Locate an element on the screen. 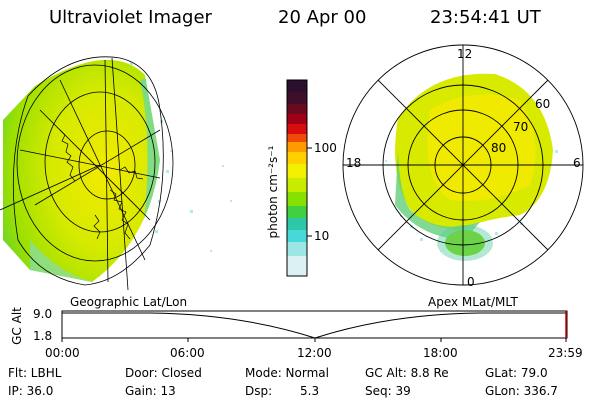 This screenshot has height=400, width=600. left-panel-caption: Geographic Lat/Lon is located at coordinates (129, 302).